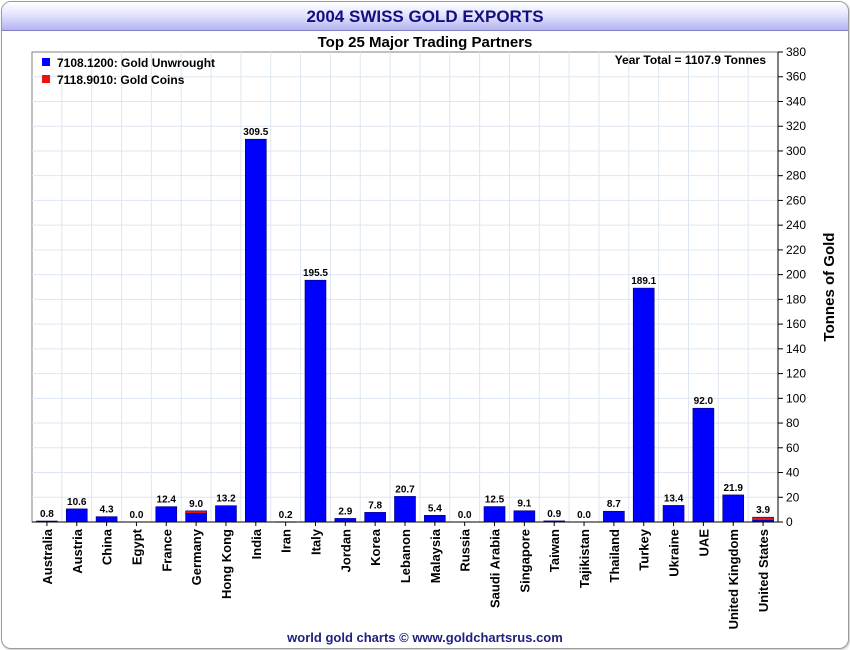  I want to click on bar-value-label: 2.9, so click(345, 511).